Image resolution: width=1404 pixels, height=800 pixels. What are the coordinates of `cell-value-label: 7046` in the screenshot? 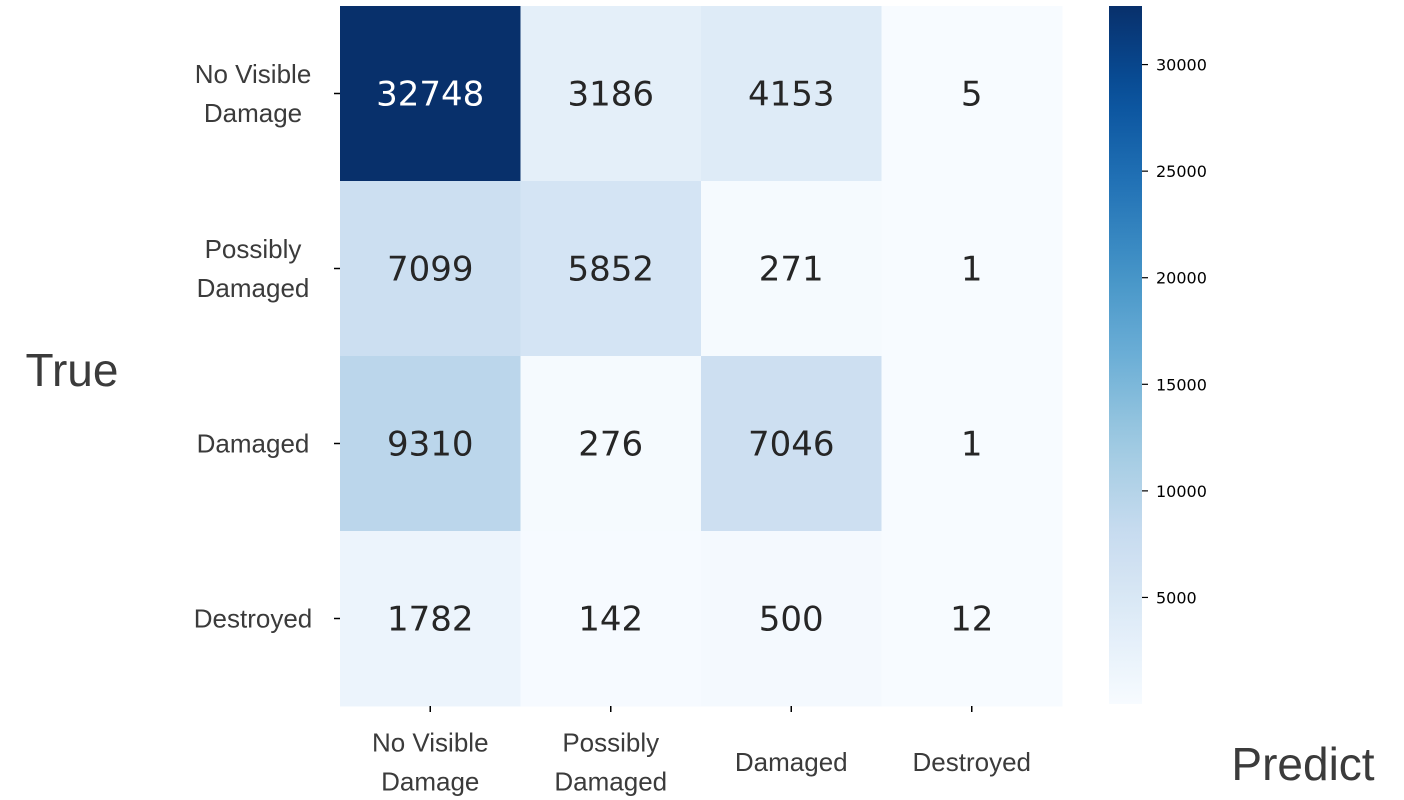 It's located at (791, 445).